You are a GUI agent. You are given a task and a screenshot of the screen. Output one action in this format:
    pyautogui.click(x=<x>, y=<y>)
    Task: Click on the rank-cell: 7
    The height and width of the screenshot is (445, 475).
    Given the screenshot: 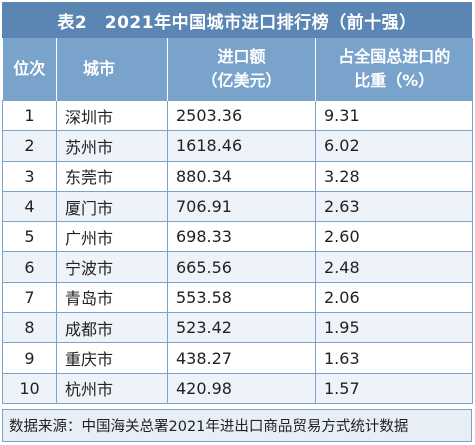 What is the action you would take?
    pyautogui.click(x=29, y=297)
    